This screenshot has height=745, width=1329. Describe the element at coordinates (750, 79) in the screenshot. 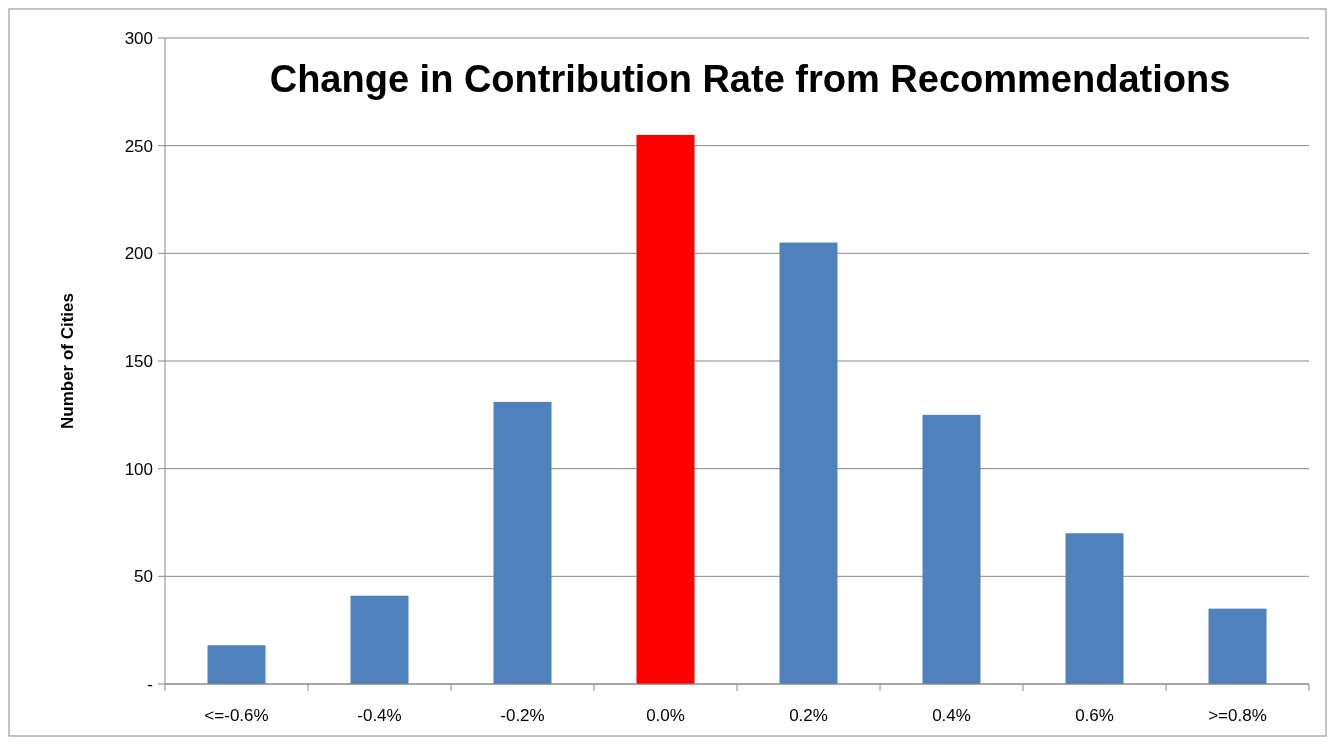

I see `text: Change in Contribution Rate from Recommendations` at that location.